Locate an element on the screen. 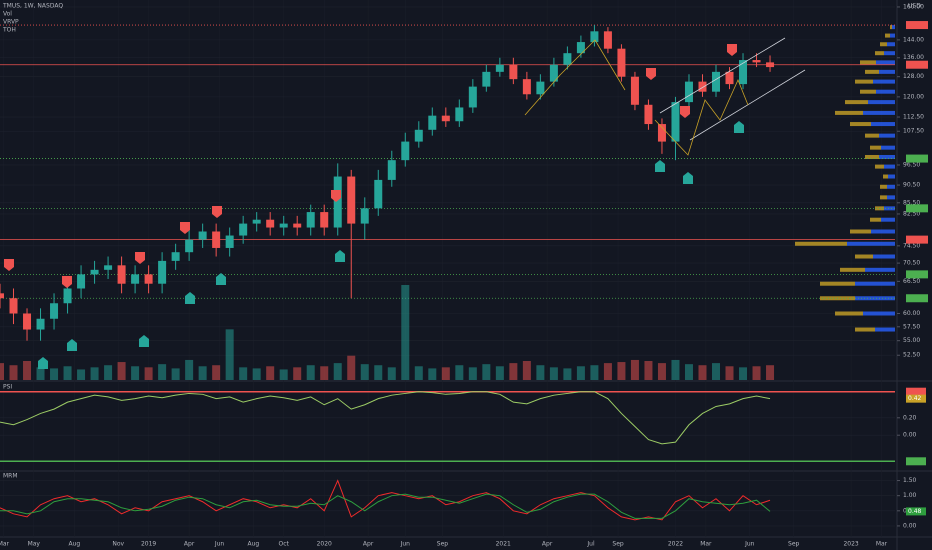 This screenshot has height=550, width=932. pane-title: MRM is located at coordinates (10, 476).